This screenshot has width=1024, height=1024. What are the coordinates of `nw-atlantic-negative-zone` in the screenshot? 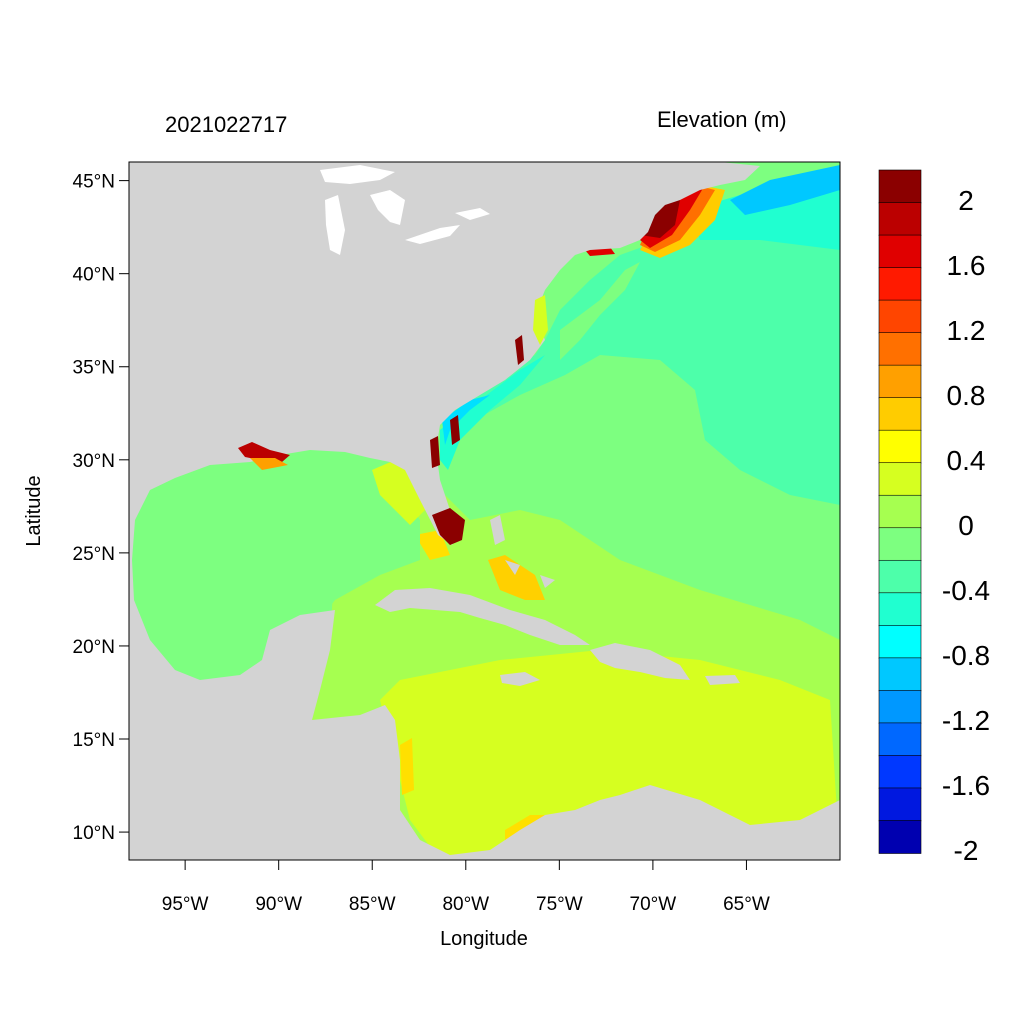 It's located at (640, 365).